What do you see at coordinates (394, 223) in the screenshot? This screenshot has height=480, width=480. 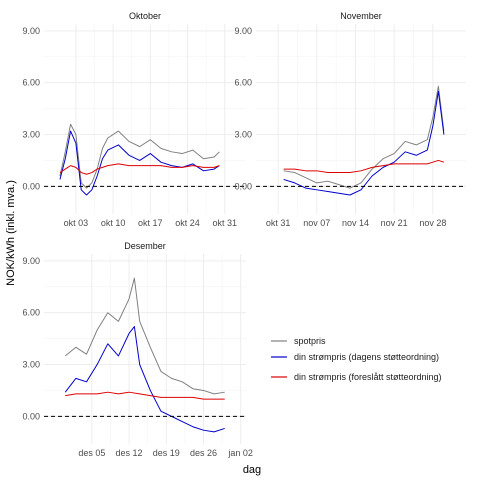 I see `x-tick-label: nov 21` at bounding box center [394, 223].